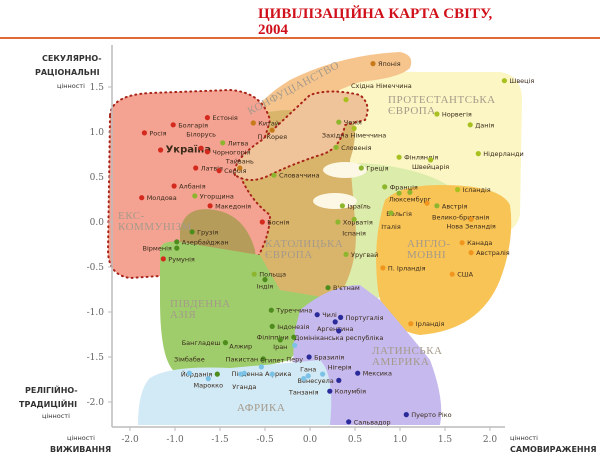 The image size is (600, 457). Describe the element at coordinates (48, 403) in the screenshot. I see `y-bottom-label-2: ТРАДИЦІЙНІ` at that location.